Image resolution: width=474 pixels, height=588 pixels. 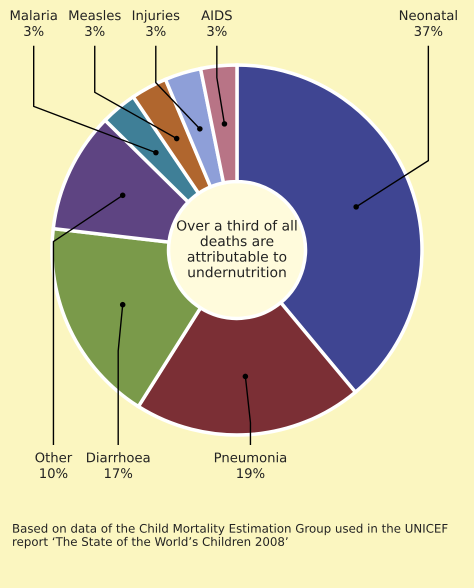 I want to click on text: Based on data of the Child Mortality Estimation Group used in the UNICEF report ‘The State of the World’s Children 2008’, so click(x=230, y=536).